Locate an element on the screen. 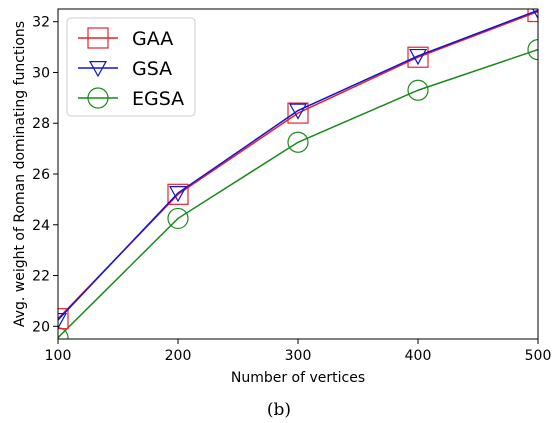  legend-marker-egsa is located at coordinates (98, 98).